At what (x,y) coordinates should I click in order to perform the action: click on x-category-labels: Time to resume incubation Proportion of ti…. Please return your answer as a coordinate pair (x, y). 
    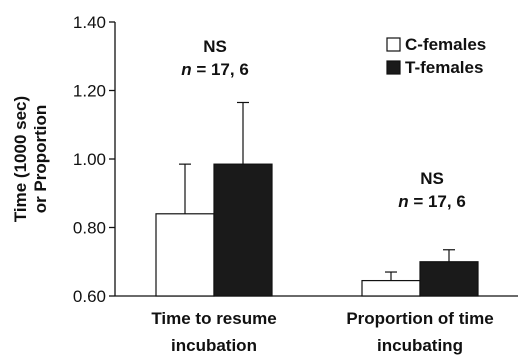
    Looking at the image, I should click on (322, 332).